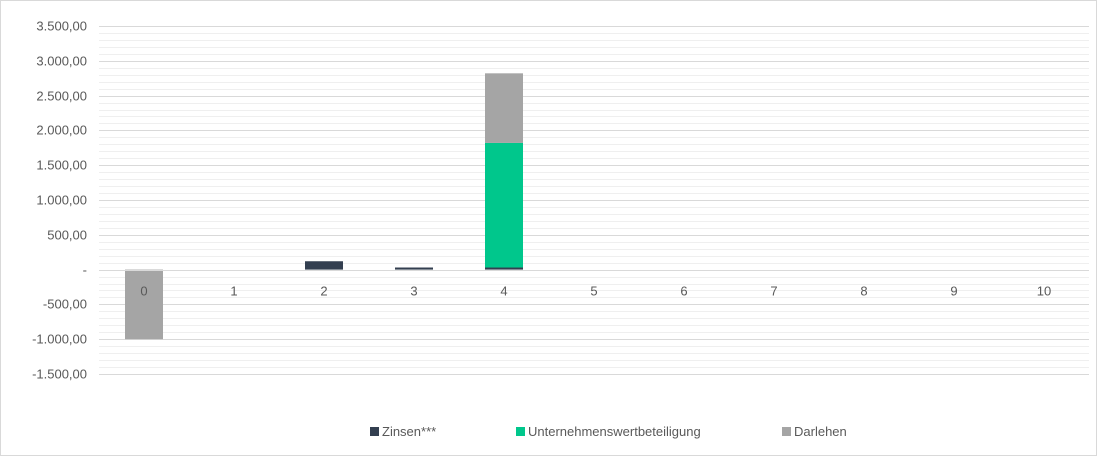 The image size is (1097, 457). What do you see at coordinates (1044, 291) in the screenshot?
I see `x-category-label: 10` at bounding box center [1044, 291].